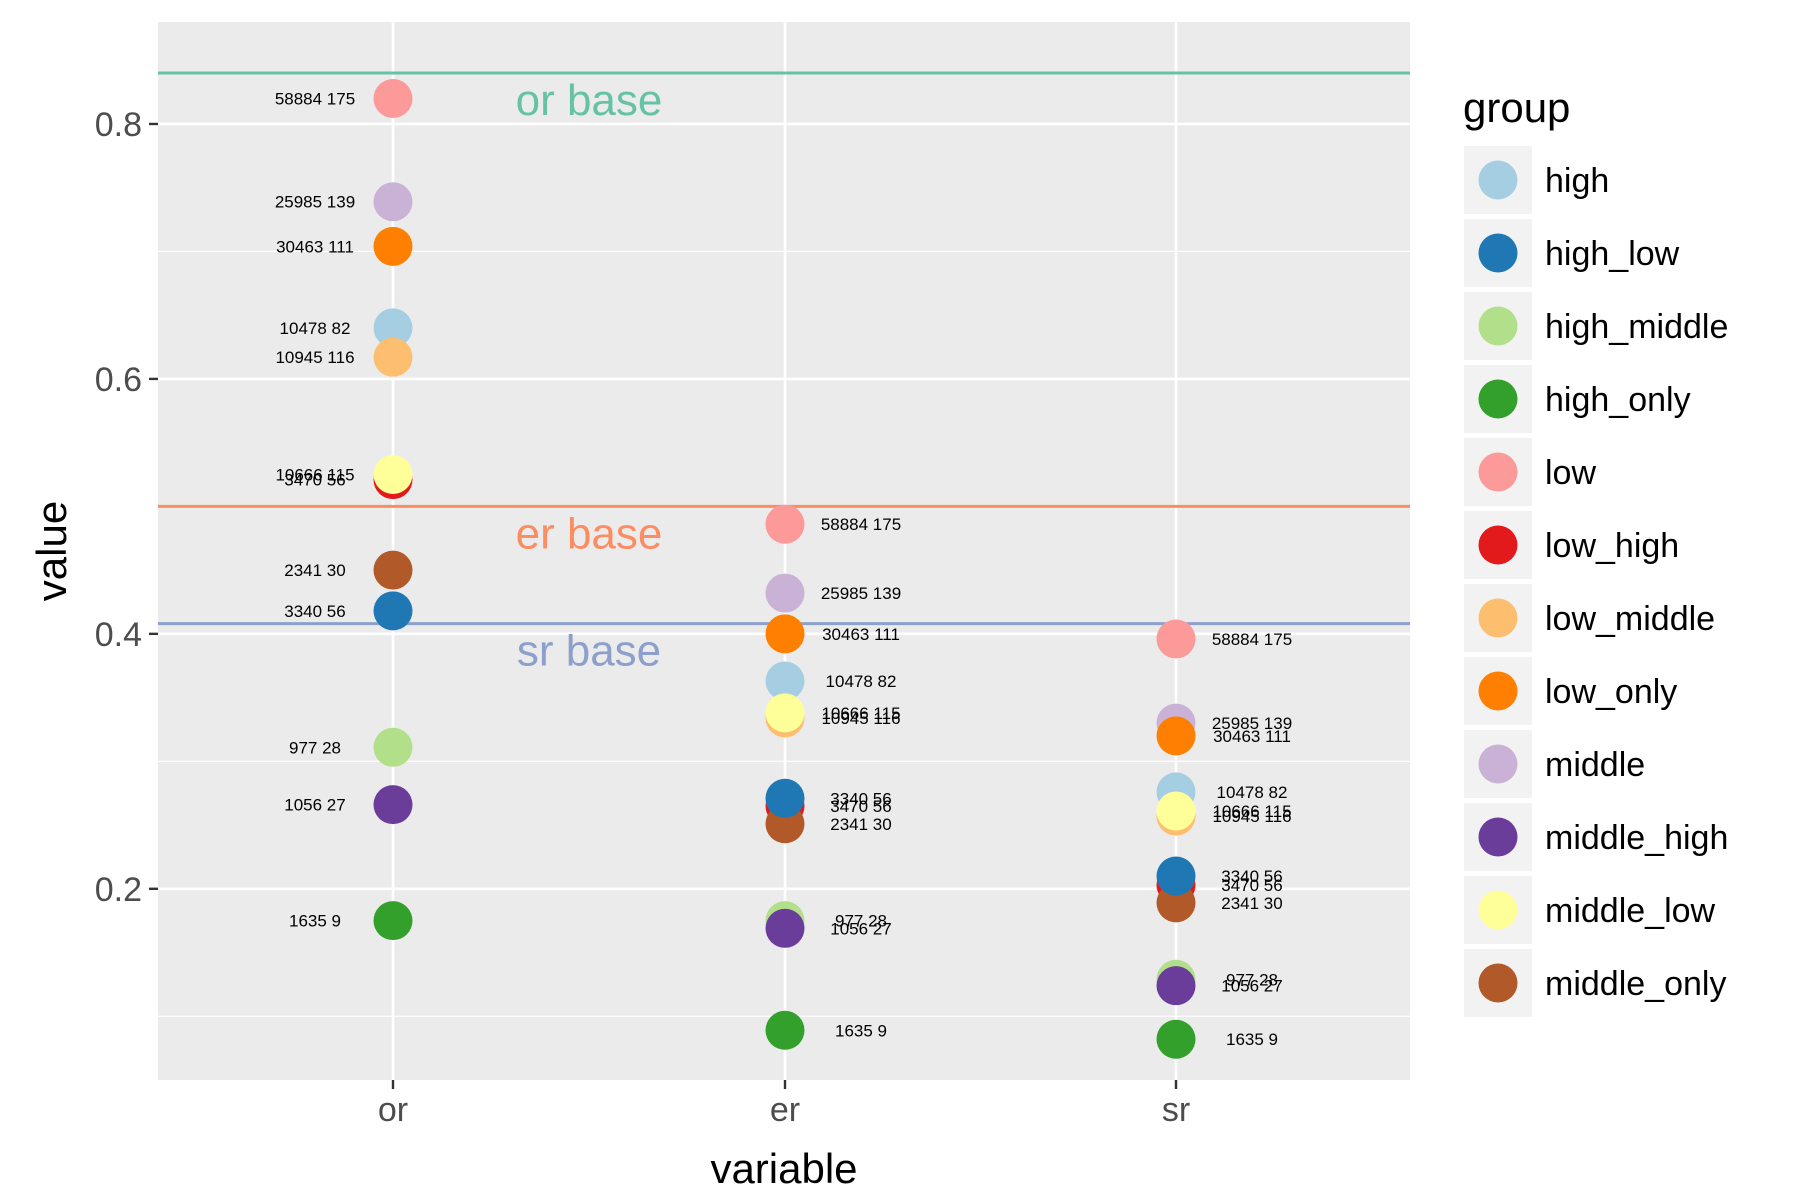  What do you see at coordinates (1252, 736) in the screenshot?
I see `point-label-low_only-sr: 30463 111` at bounding box center [1252, 736].